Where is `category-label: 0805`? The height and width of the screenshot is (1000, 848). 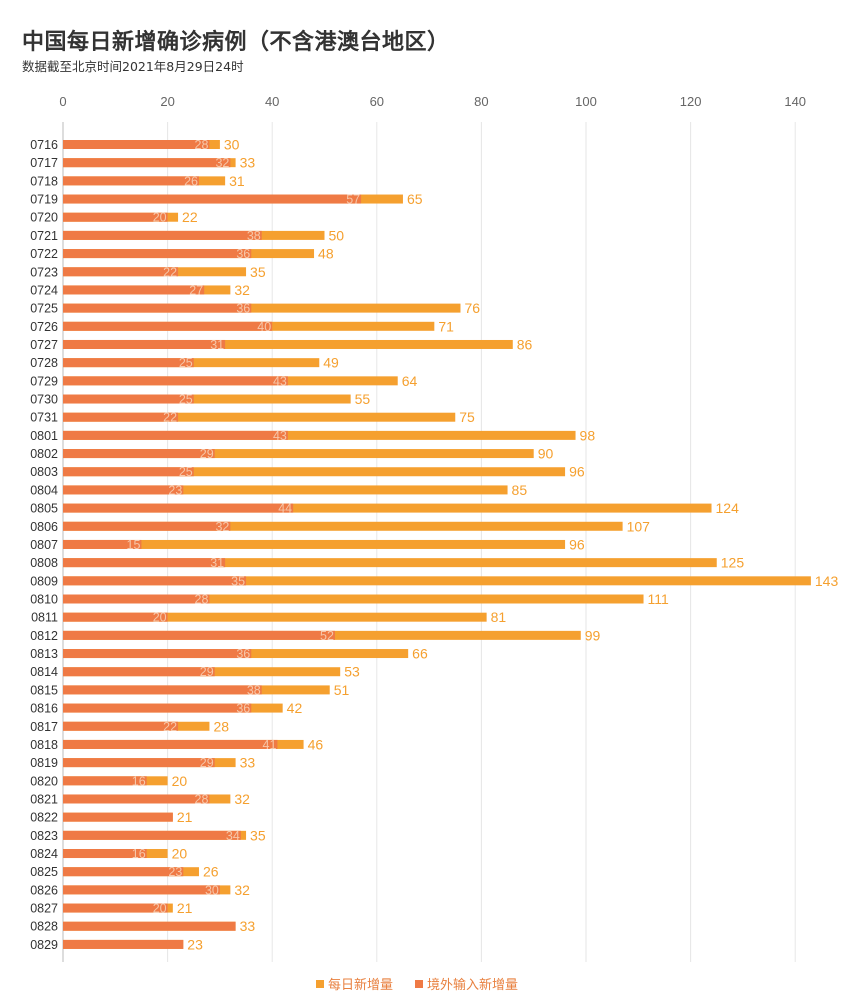 category-label: 0805 is located at coordinates (44, 509).